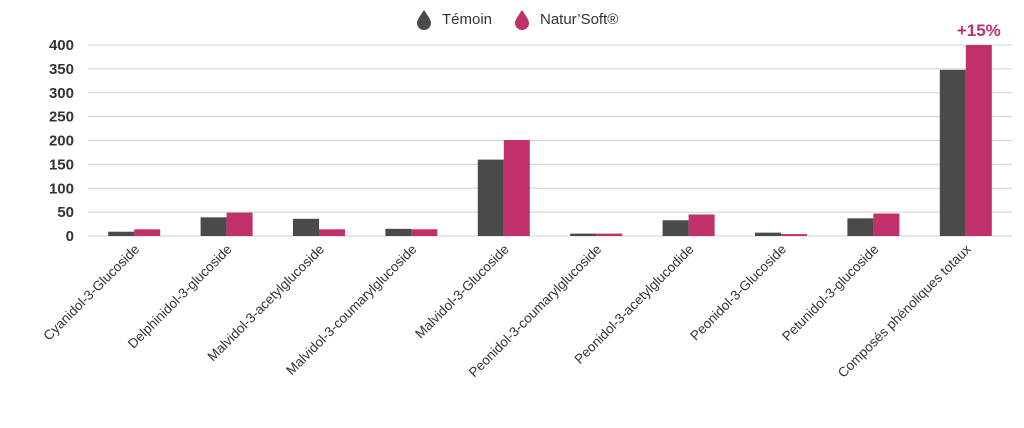  Describe the element at coordinates (91, 293) in the screenshot. I see `category-label: Cyanidol-3-Glucoside` at that location.